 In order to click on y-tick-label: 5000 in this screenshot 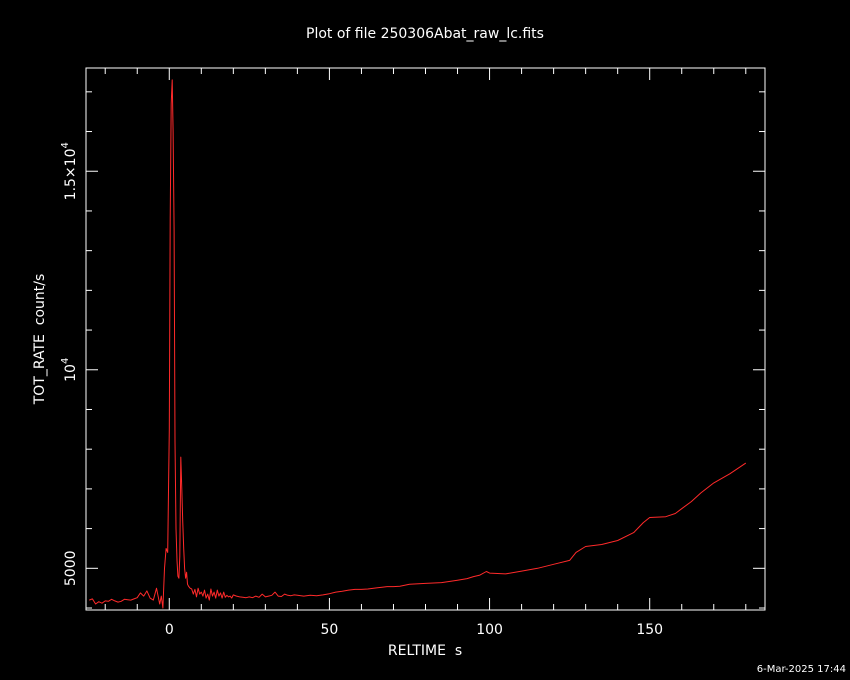, I will do `click(71, 568)`.